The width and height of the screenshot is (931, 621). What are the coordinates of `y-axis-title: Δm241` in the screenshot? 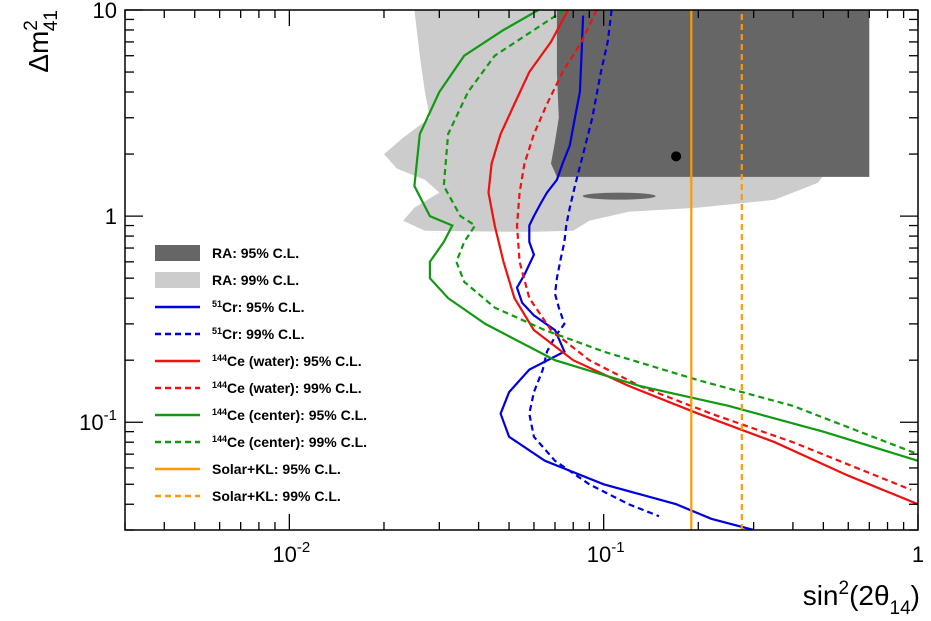 It's located at (41, 41).